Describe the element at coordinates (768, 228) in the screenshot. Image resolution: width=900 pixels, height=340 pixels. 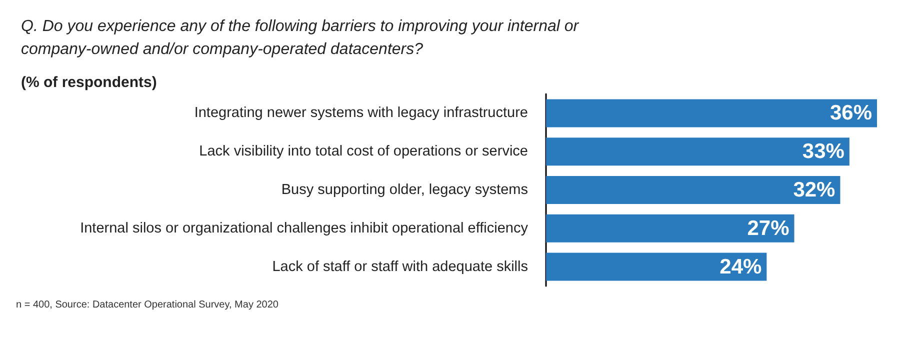
I see `data-label: 27%` at that location.